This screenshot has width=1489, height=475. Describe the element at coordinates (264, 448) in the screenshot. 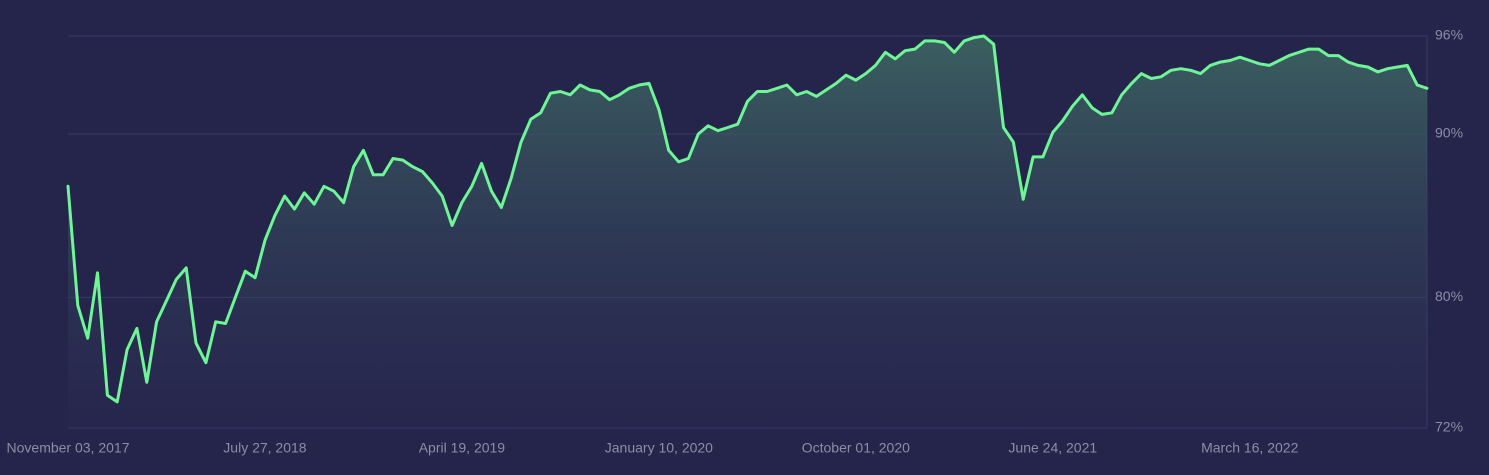

I see `x-tick-label: July 27, 2018` at that location.